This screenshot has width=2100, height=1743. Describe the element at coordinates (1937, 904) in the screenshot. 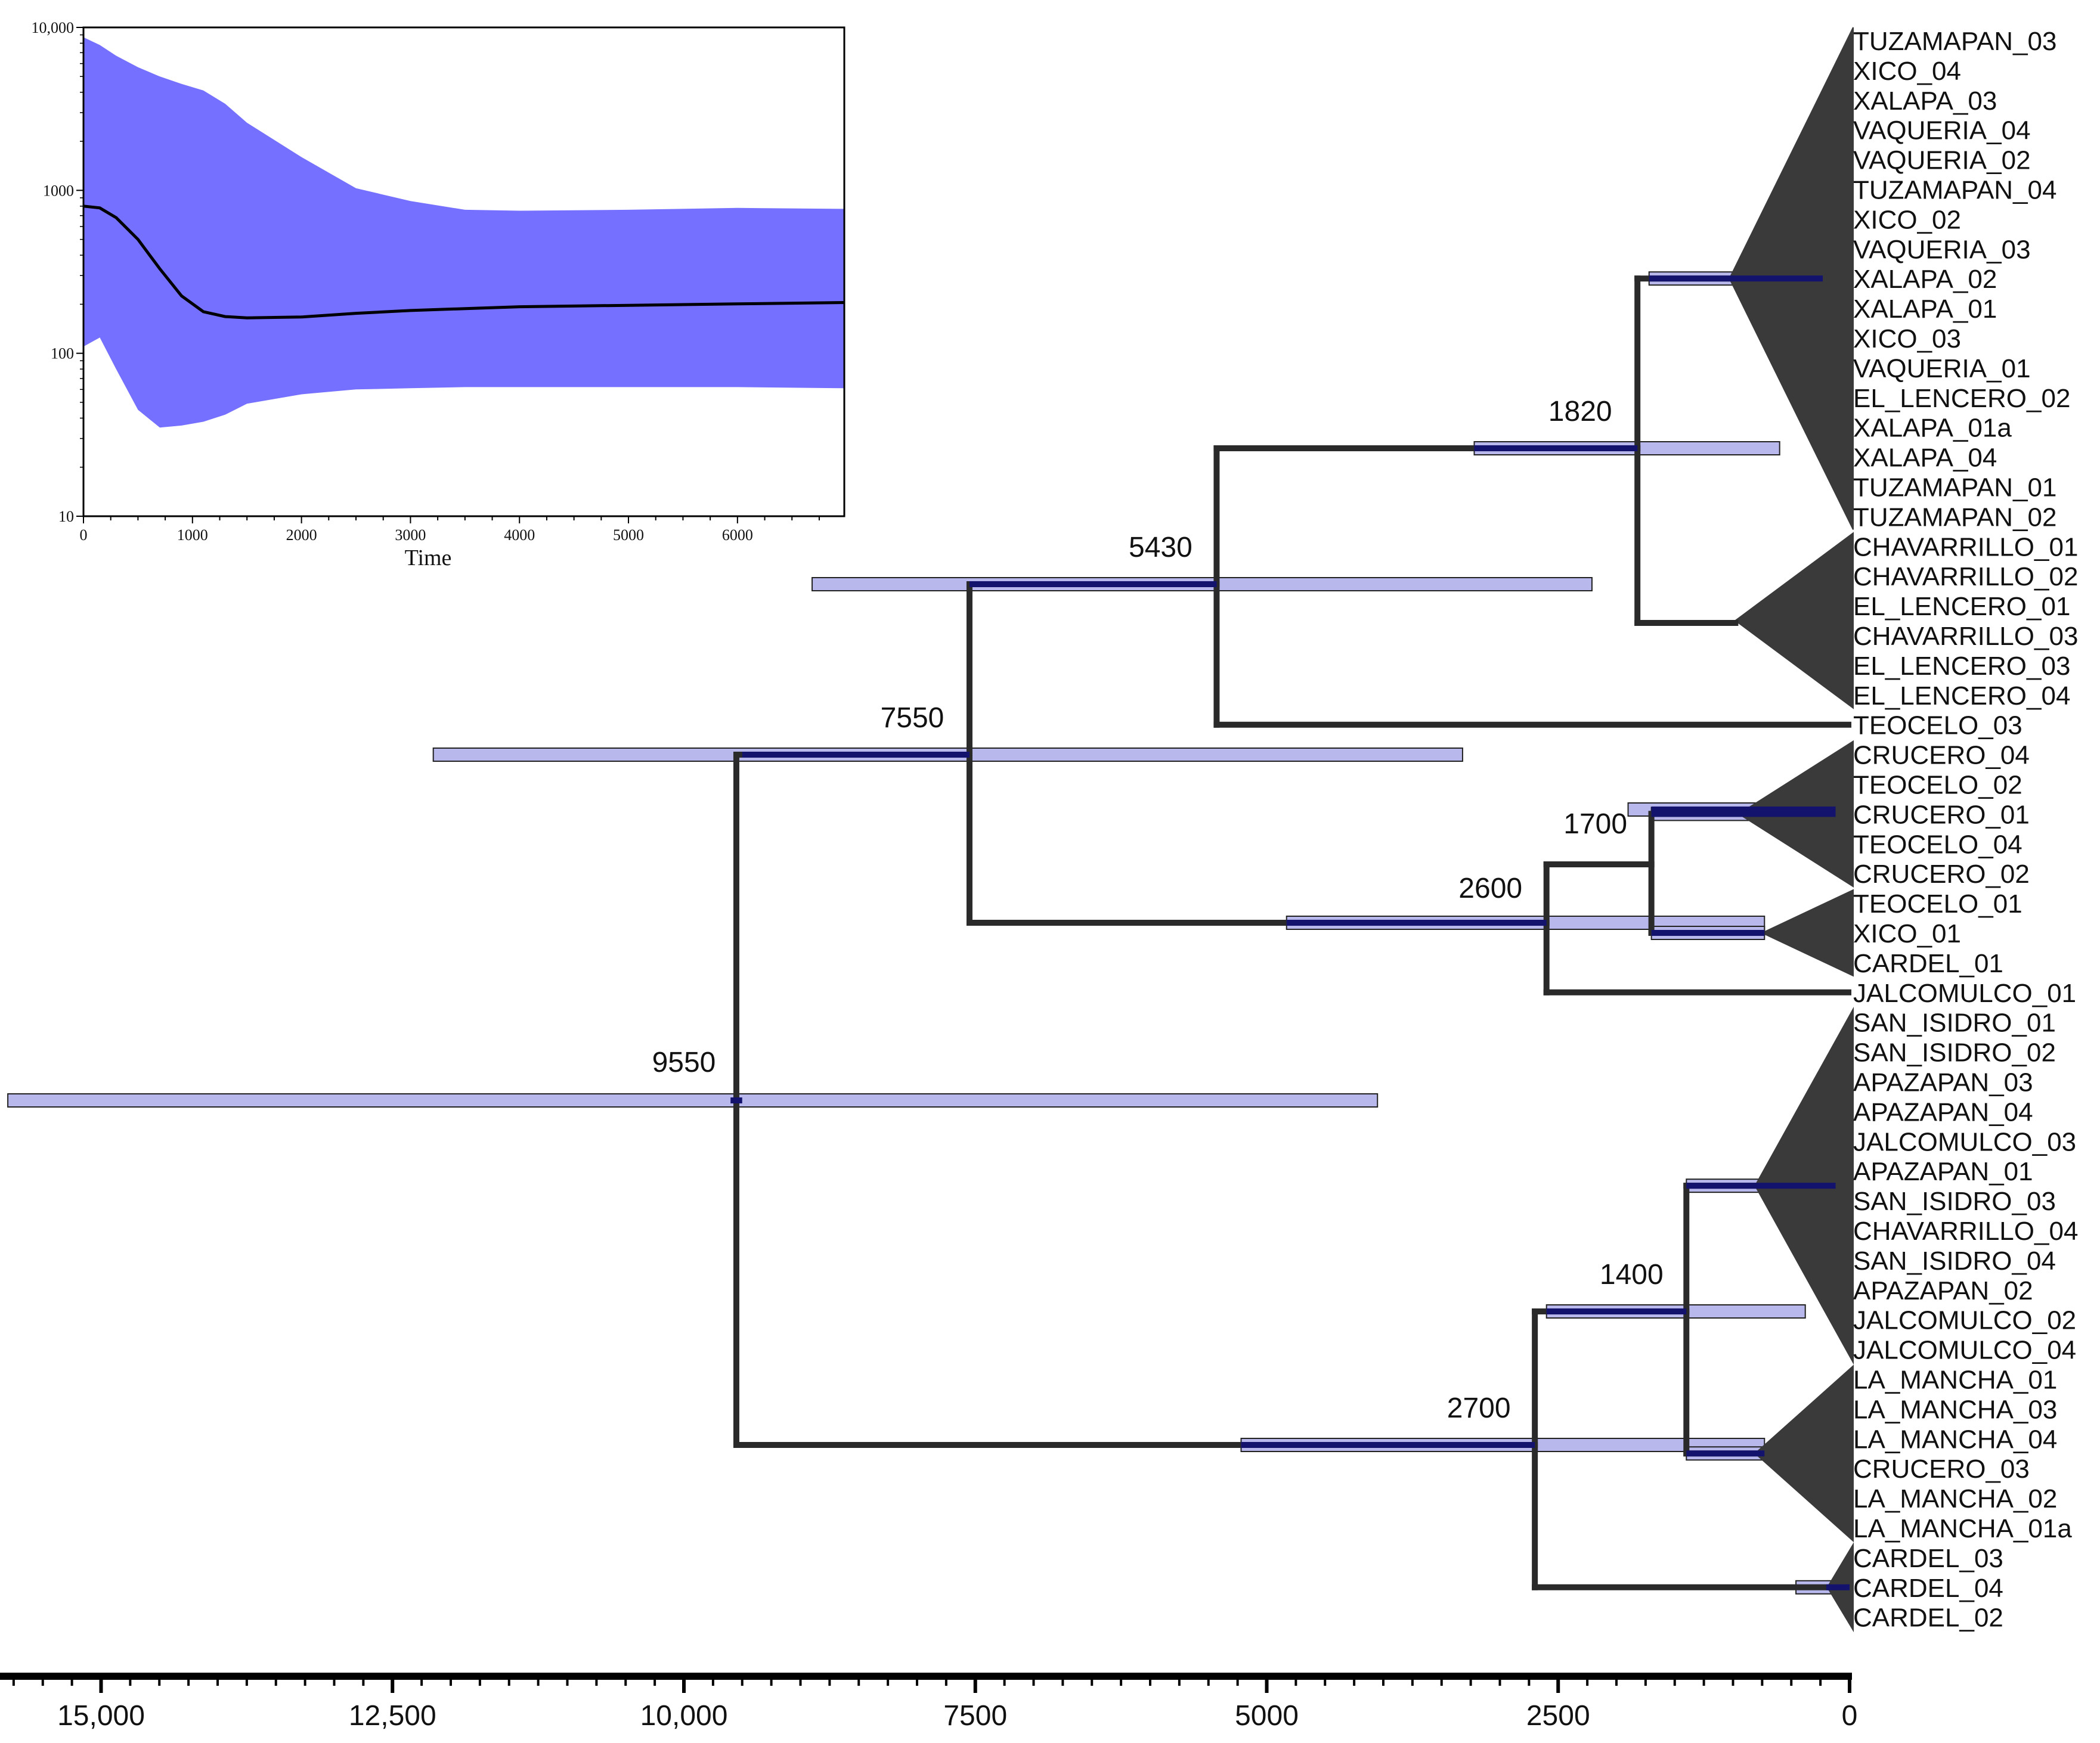

I see `taxon-teocelo-01: TEOCELO_01` at that location.